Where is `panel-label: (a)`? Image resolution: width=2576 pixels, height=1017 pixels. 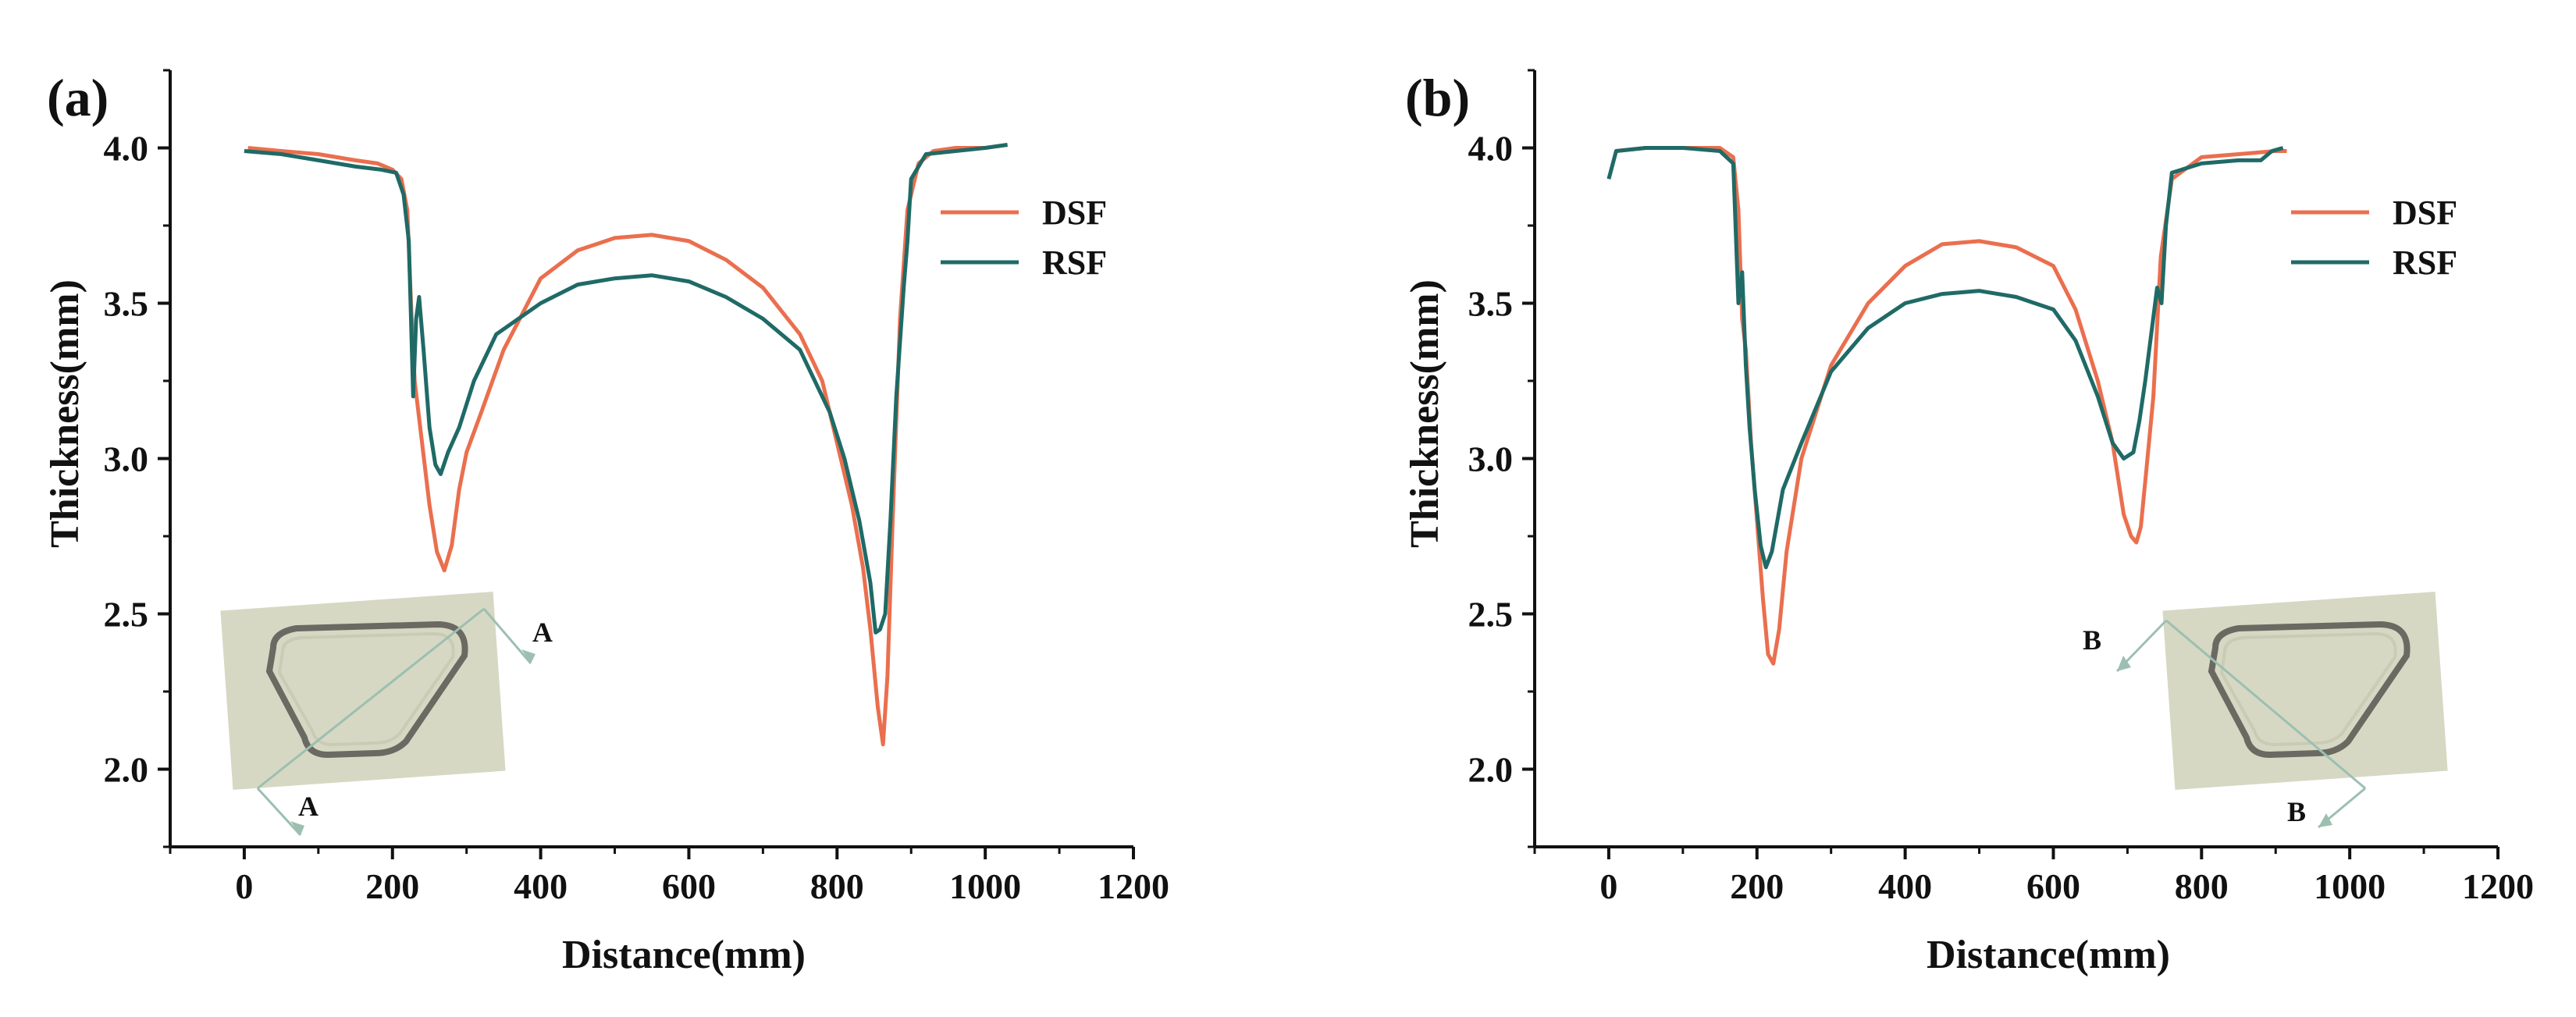
panel-label: (a) is located at coordinates (78, 98).